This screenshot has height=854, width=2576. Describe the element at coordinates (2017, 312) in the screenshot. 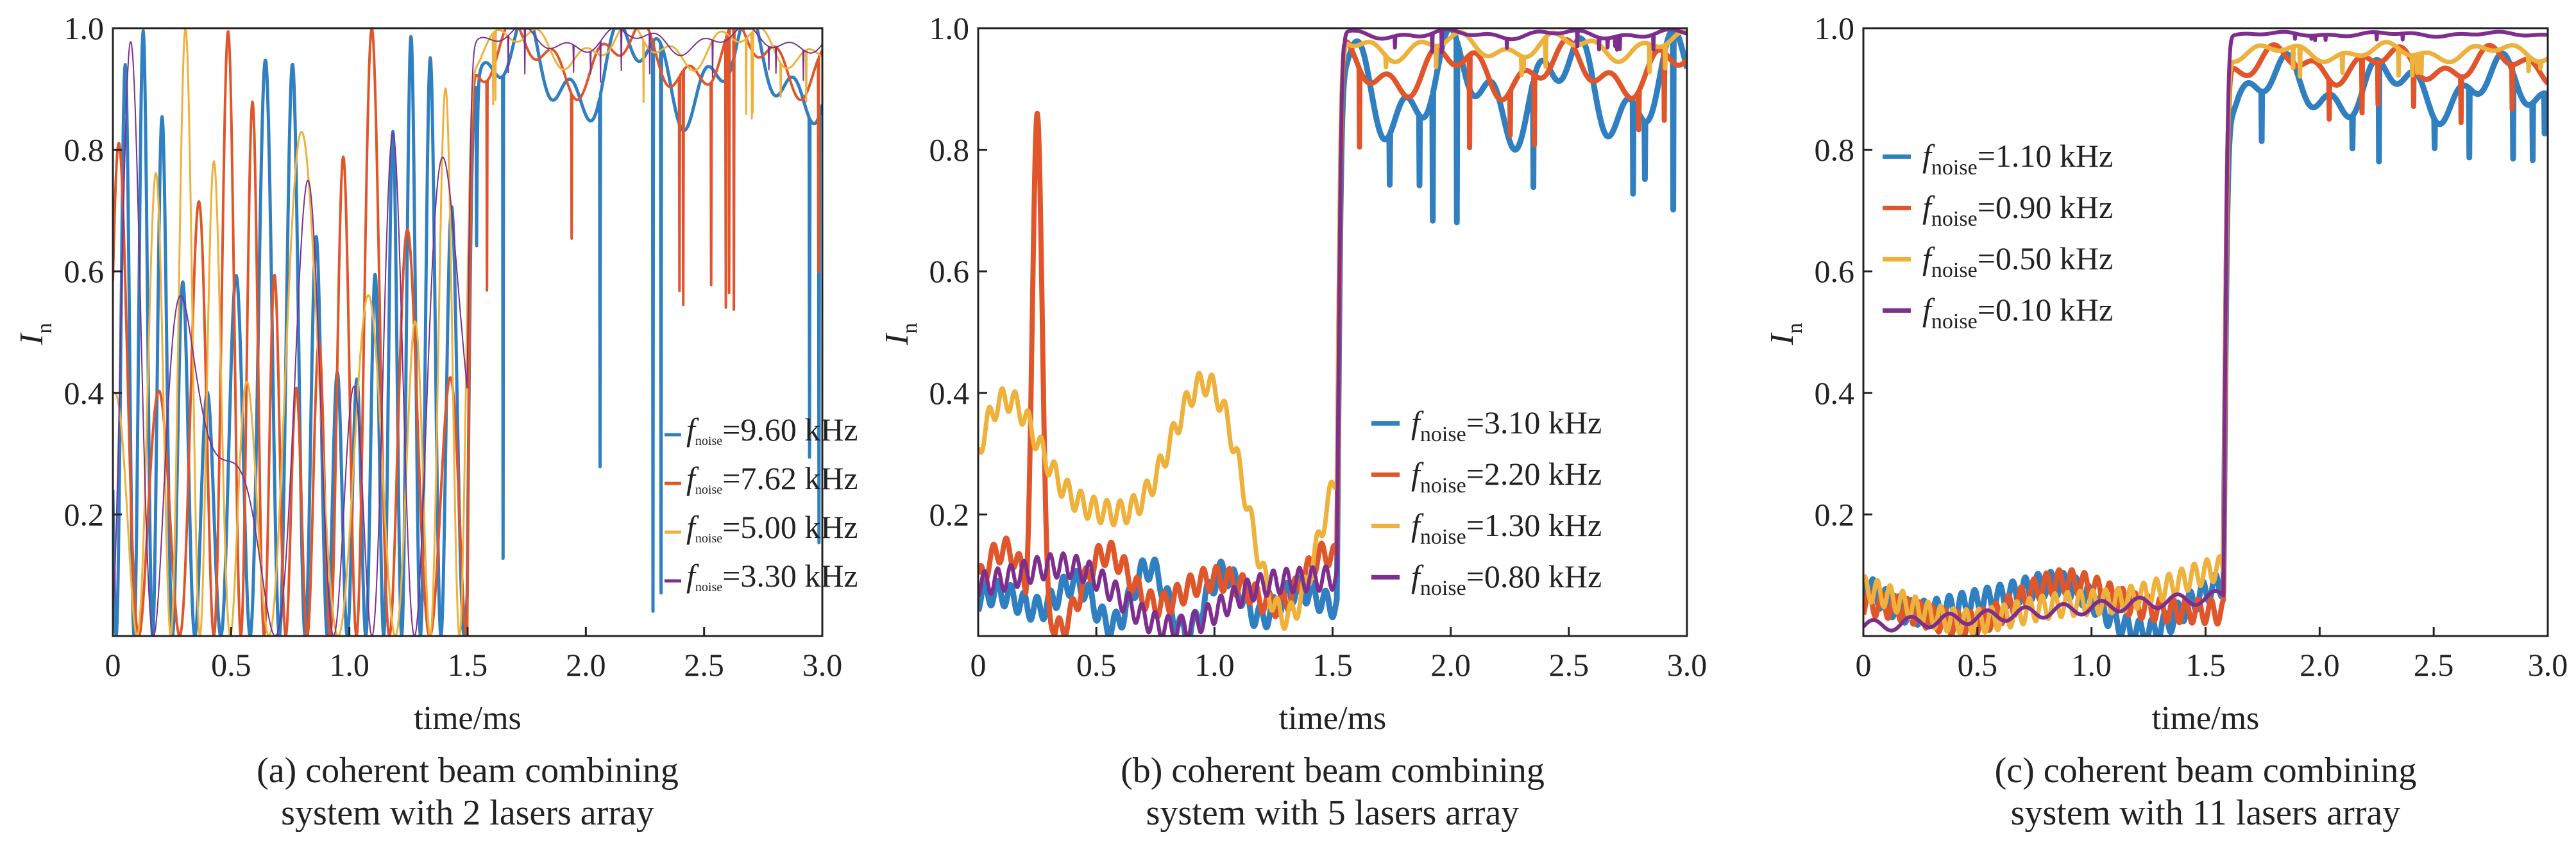

I see `legend-label: fnoise=0.10 kHz` at that location.